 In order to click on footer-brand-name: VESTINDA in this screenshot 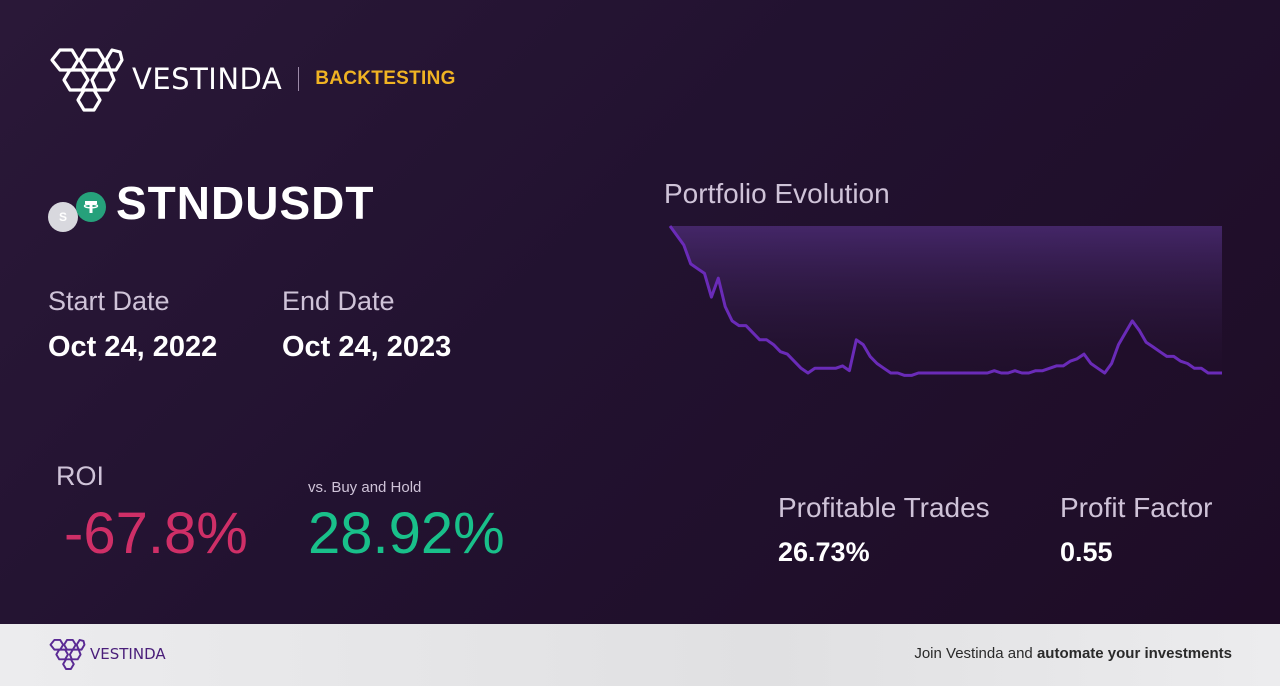, I will do `click(128, 654)`.